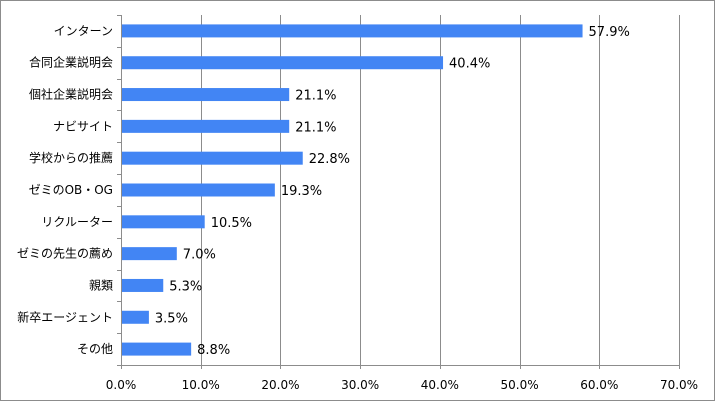 This screenshot has width=715, height=402. What do you see at coordinates (280, 385) in the screenshot?
I see `x-tick-label-2: 20.0%` at bounding box center [280, 385].